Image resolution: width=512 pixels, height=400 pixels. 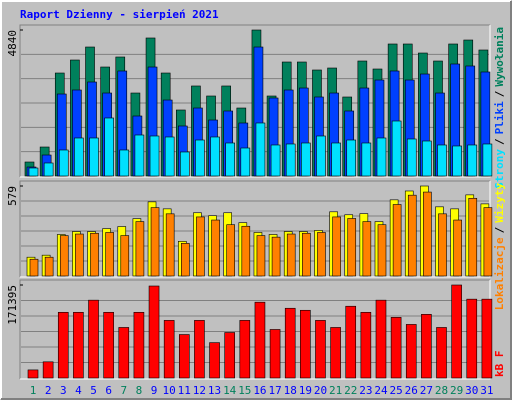 What do you see at coordinates (350, 390) in the screenshot?
I see `x-tick-label: 22` at bounding box center [350, 390].